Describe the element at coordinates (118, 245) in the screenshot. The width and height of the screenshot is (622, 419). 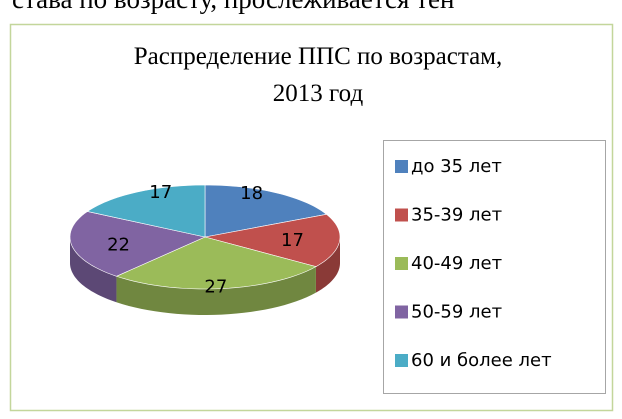
I see `data-label: 22` at that location.